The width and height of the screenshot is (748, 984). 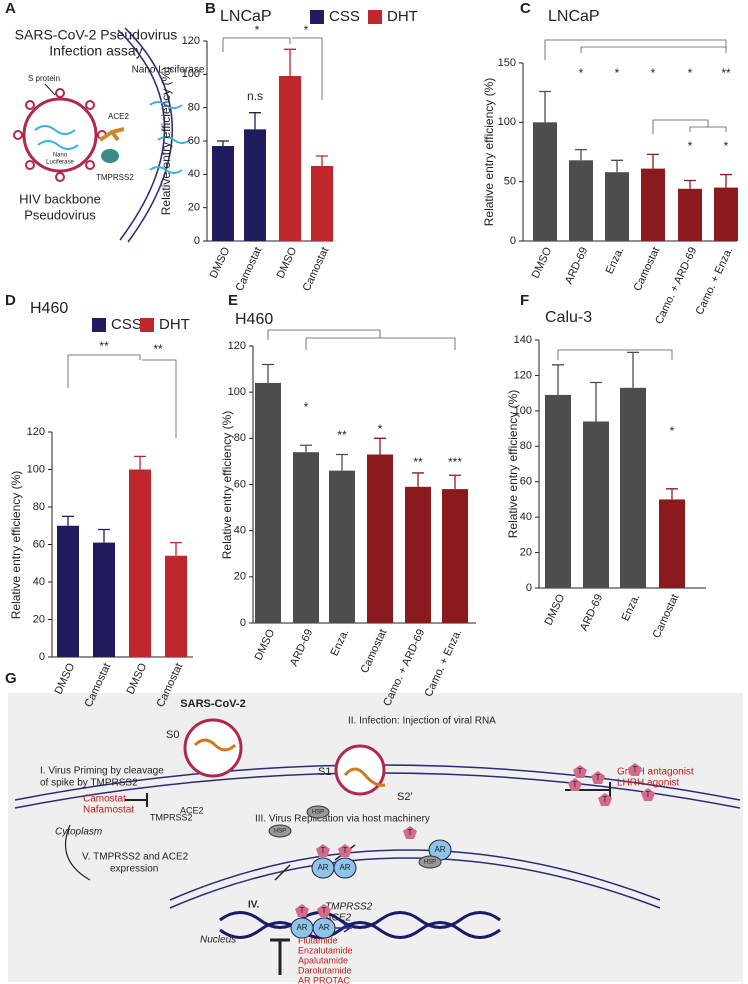 I want to click on y-tick-label: 140, so click(x=523, y=340).